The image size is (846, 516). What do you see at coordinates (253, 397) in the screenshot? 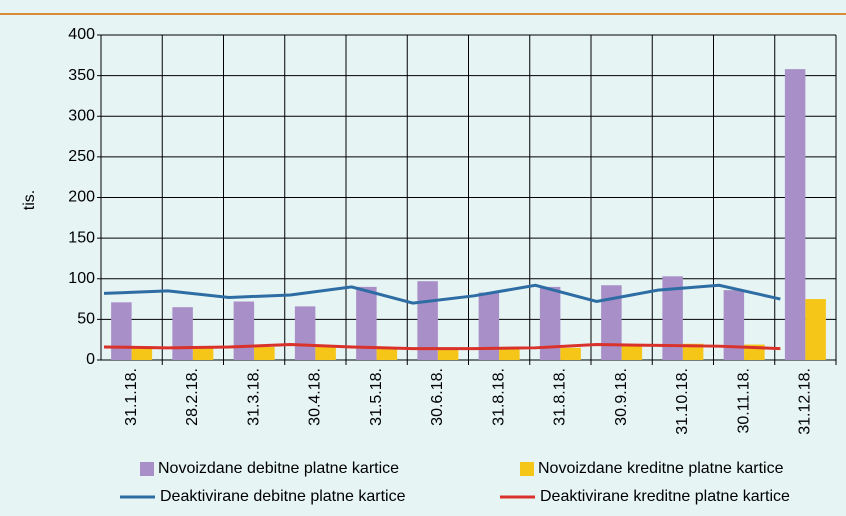
I see `x-tick-label: 31.3.18.` at bounding box center [253, 397].